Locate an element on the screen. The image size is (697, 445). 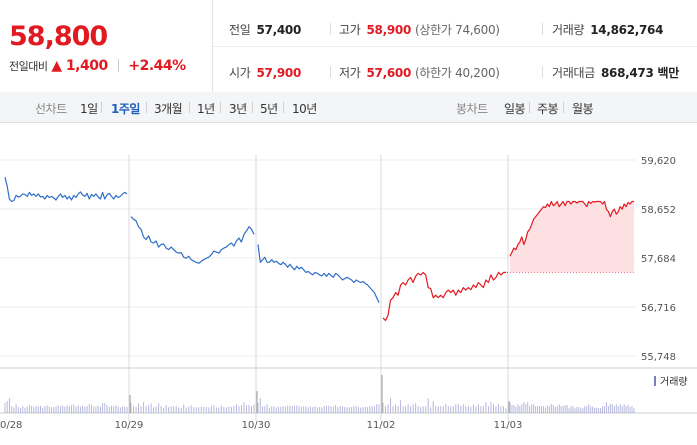
price-line-10/28 is located at coordinates (66, 190).